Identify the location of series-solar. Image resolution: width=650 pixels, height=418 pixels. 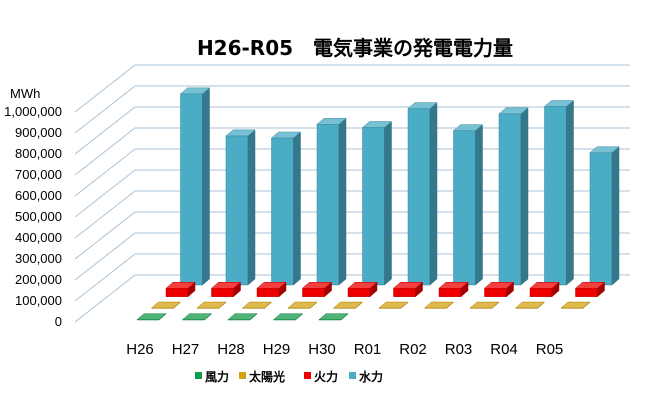
(370, 305).